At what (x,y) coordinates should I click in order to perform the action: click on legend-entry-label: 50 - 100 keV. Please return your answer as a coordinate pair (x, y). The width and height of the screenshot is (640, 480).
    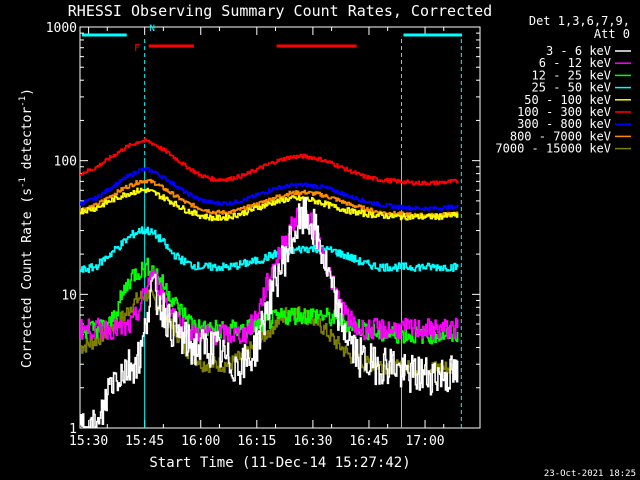
    Looking at the image, I should click on (567, 100).